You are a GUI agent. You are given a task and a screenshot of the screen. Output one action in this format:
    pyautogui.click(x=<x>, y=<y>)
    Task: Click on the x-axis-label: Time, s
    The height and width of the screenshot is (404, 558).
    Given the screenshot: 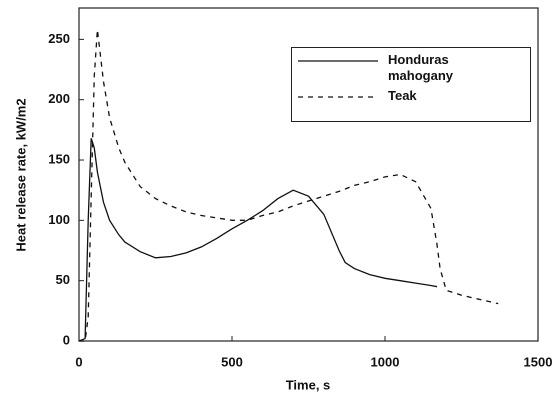 What is the action you would take?
    pyautogui.click(x=308, y=384)
    